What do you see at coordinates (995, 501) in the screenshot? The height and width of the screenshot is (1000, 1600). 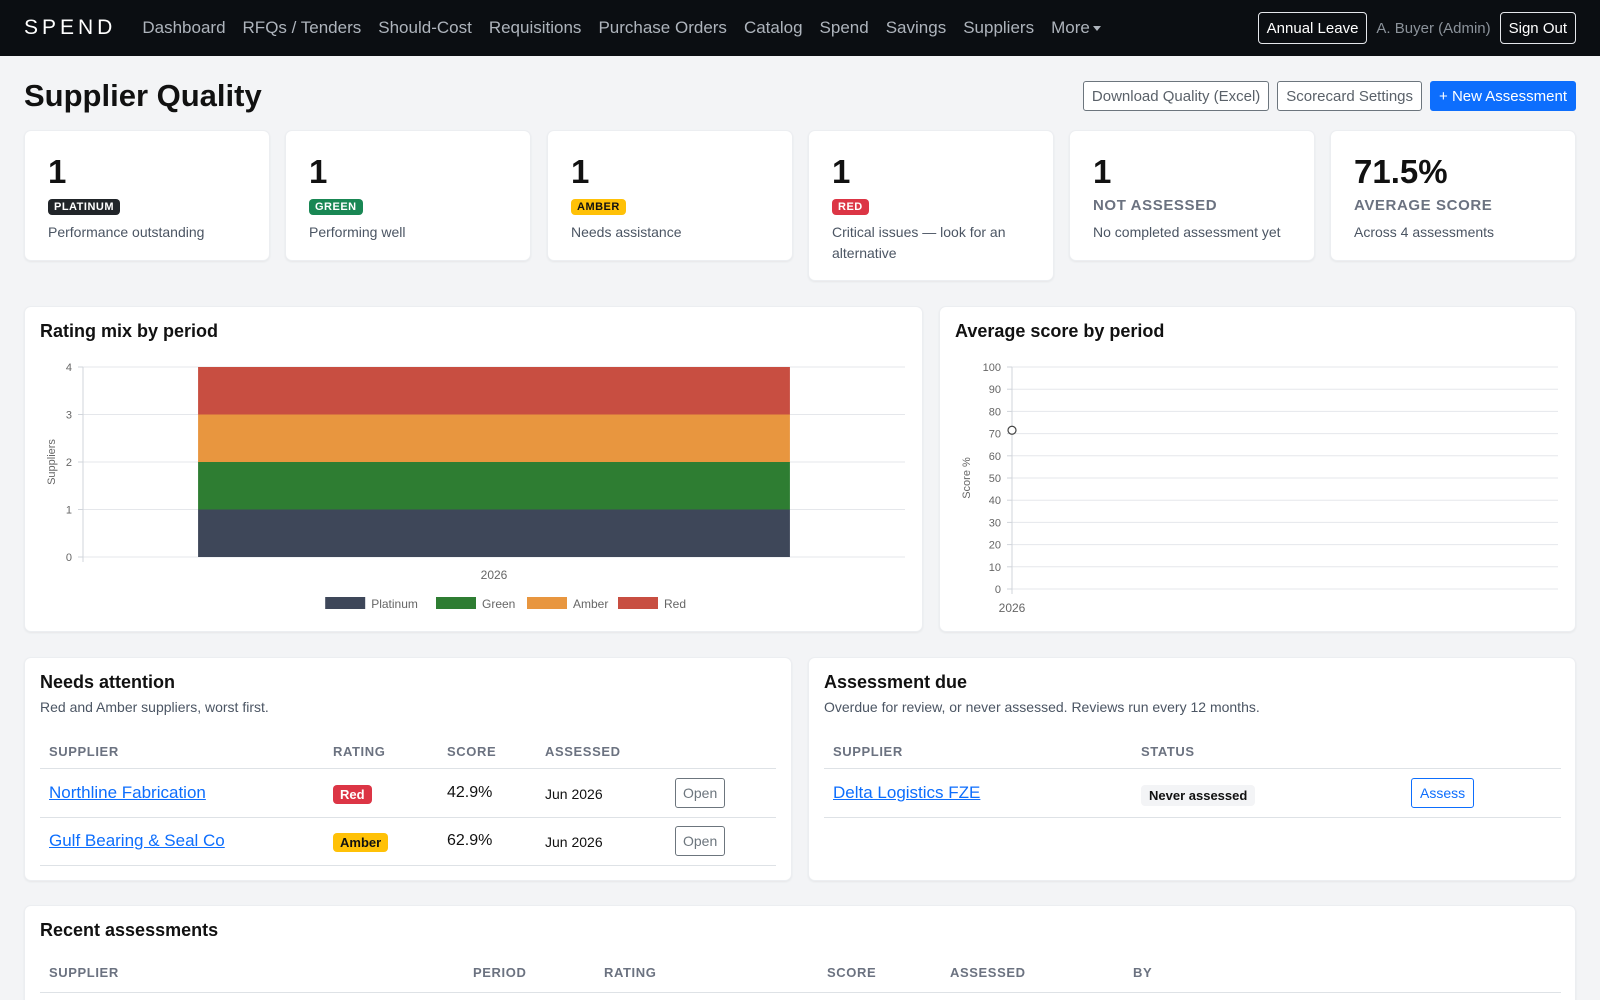 I see `y-tick-label: 40` at bounding box center [995, 501].